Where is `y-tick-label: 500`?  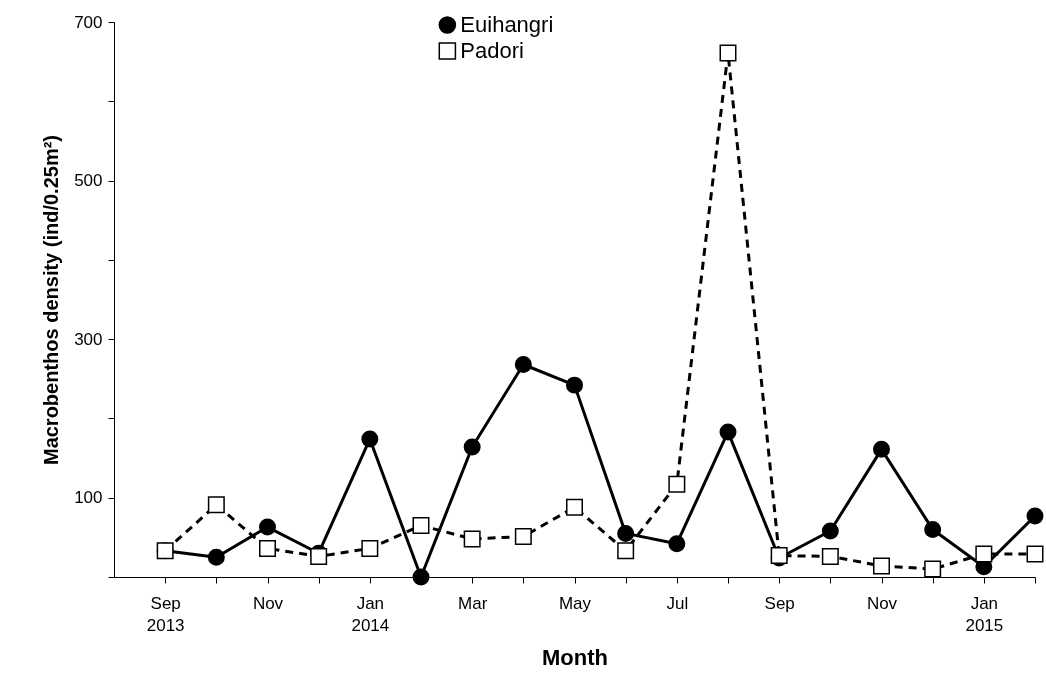 y-tick-label: 500 is located at coordinates (88, 181).